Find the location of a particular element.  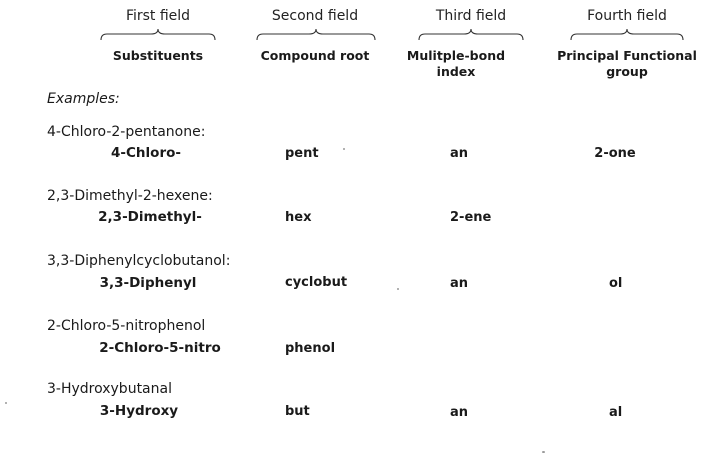

principal-functional-group-header: Principal Functional group is located at coordinates (627, 63).